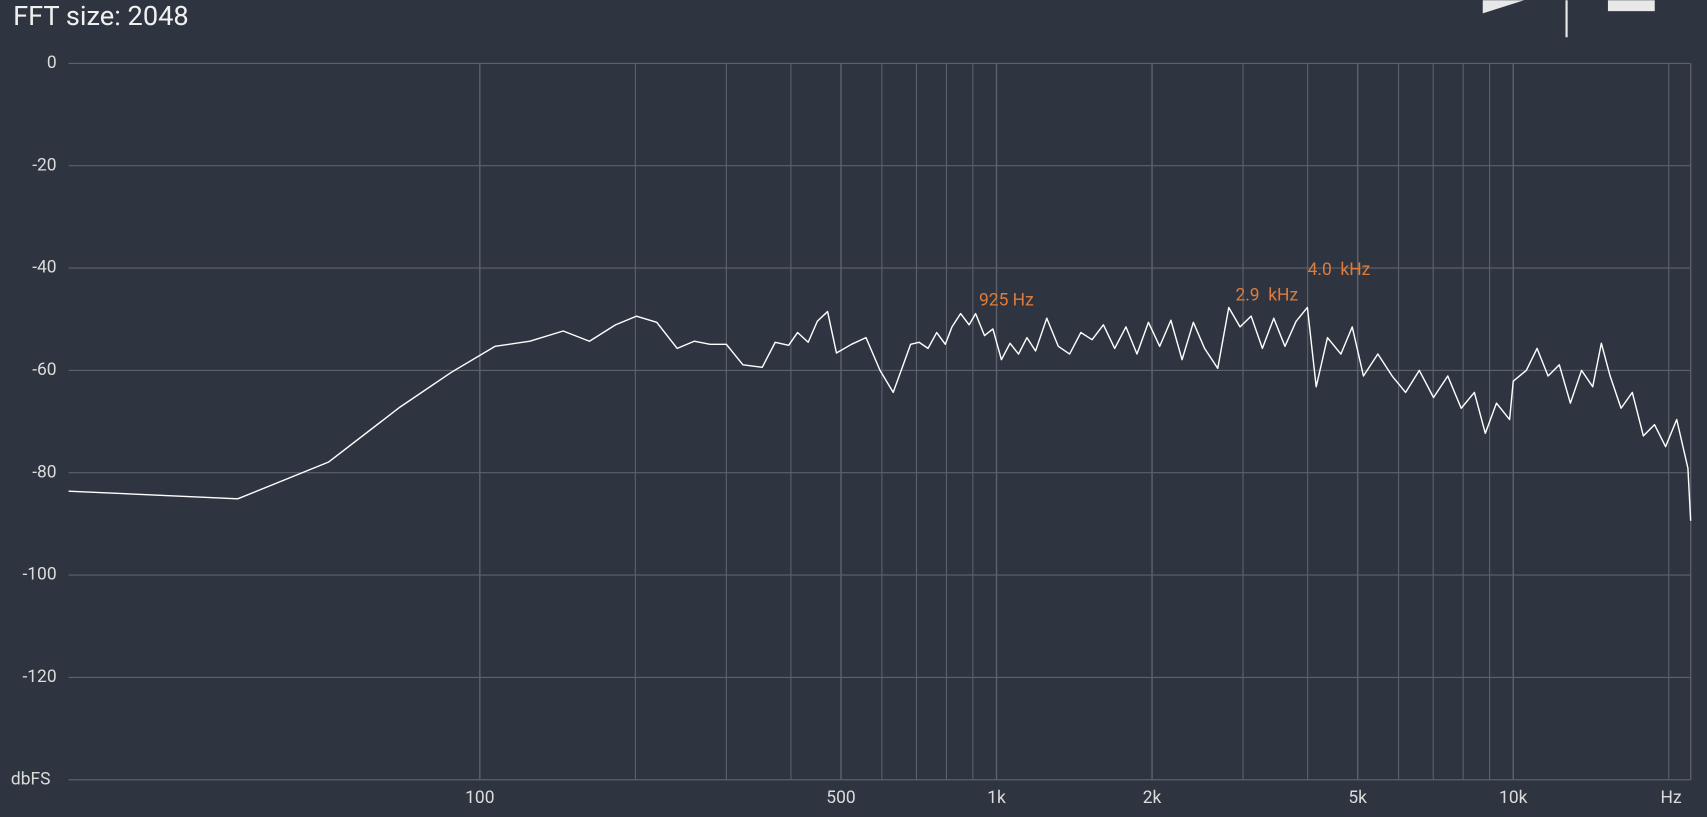 The image size is (1707, 817). What do you see at coordinates (996, 798) in the screenshot?
I see `x-tick-label: 1k` at bounding box center [996, 798].